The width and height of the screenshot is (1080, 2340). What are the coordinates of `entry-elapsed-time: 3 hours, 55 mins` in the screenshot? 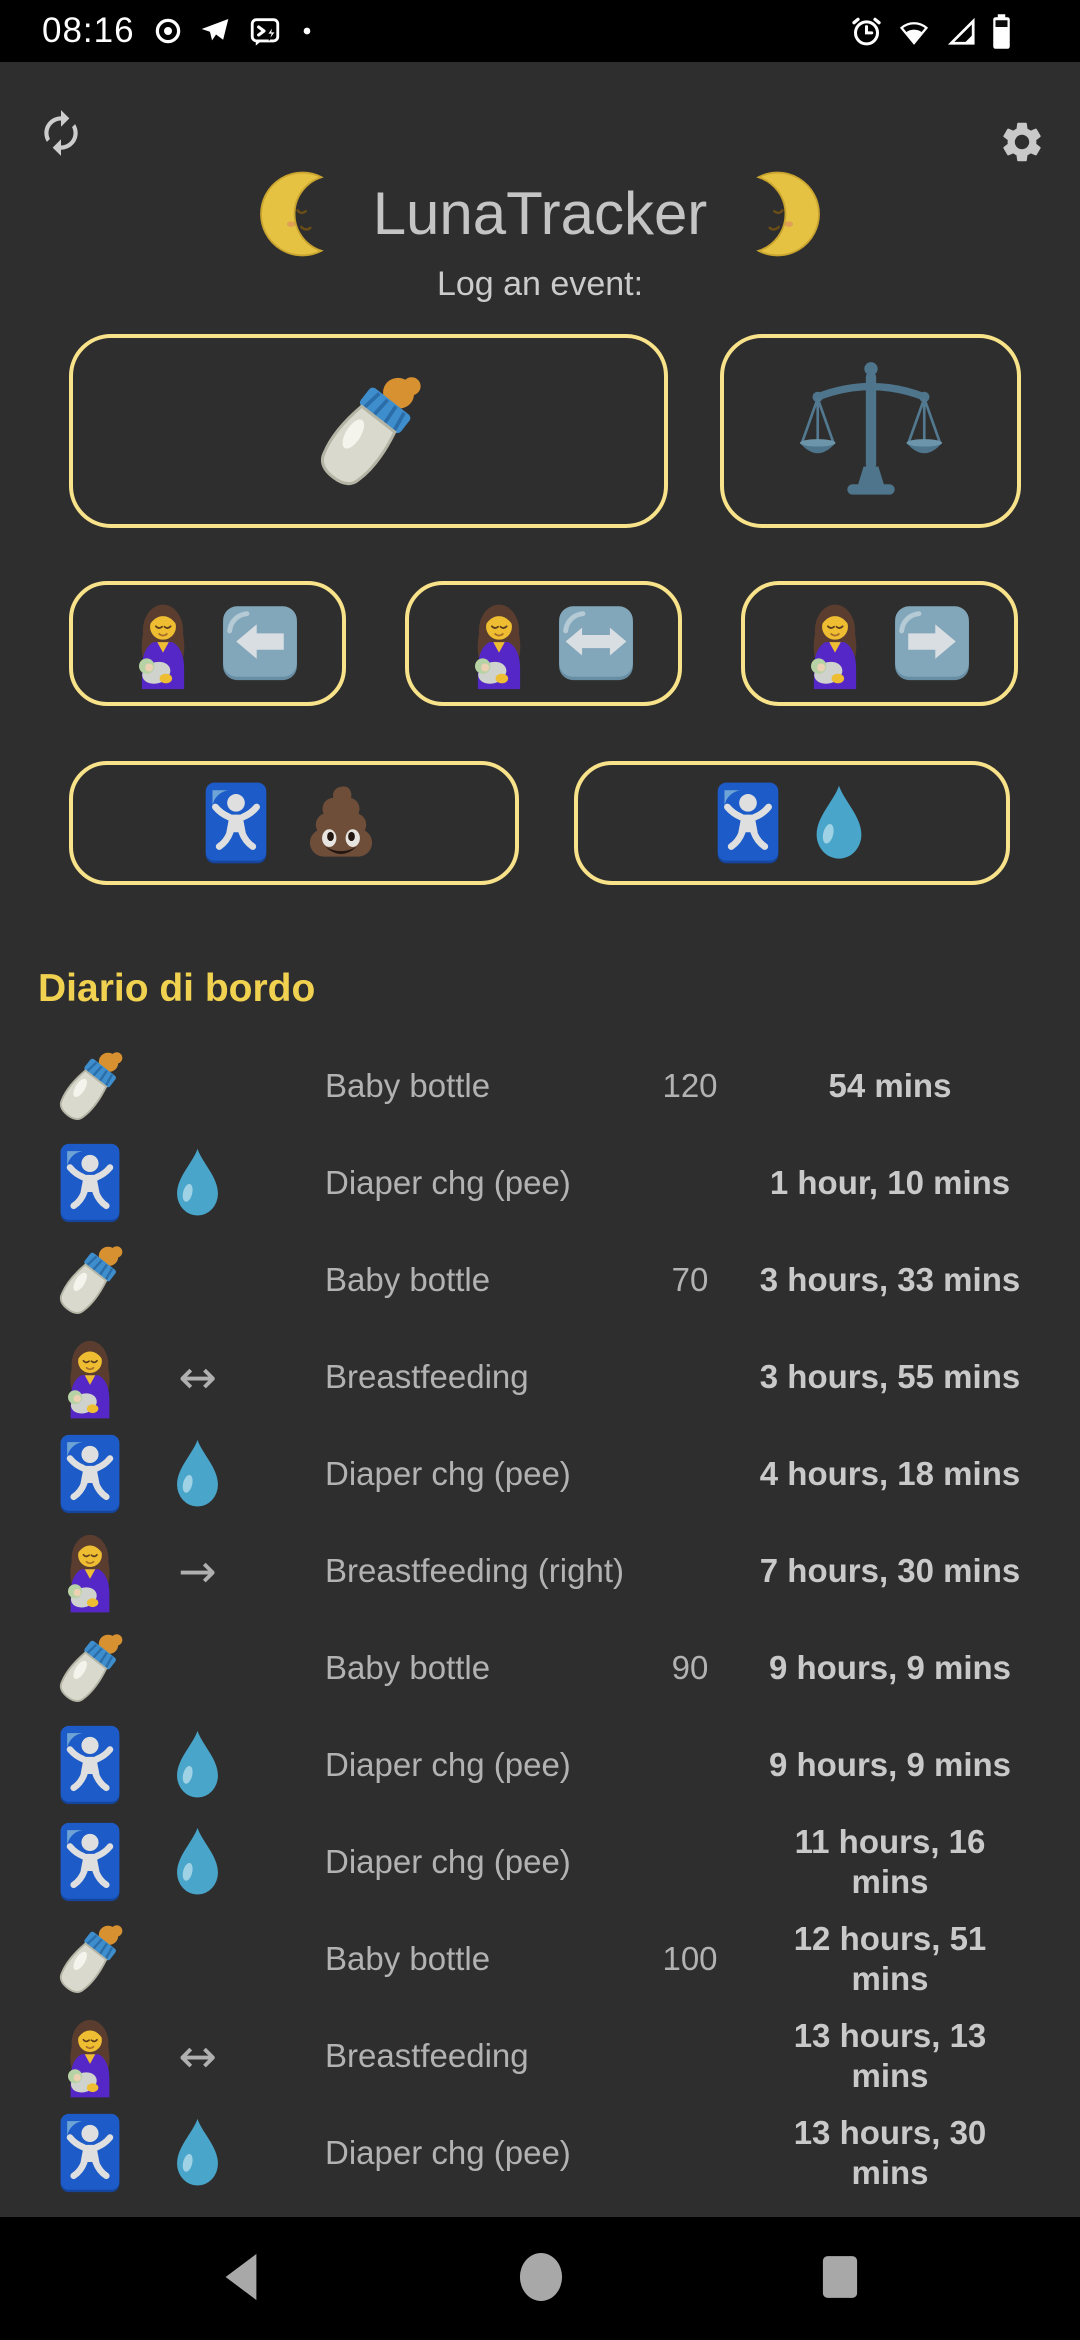 It's located at (890, 1376).